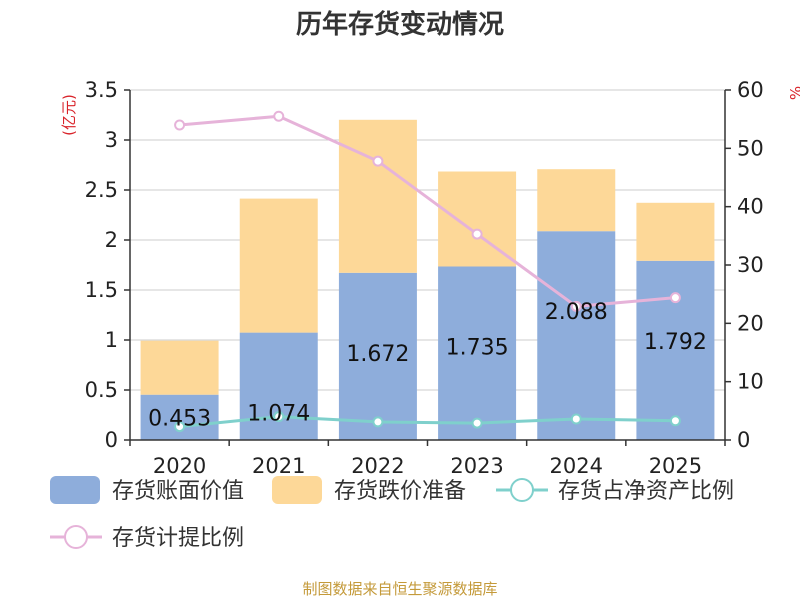 The image size is (800, 600). I want to click on data-label-2022: 1.672, so click(377, 354).